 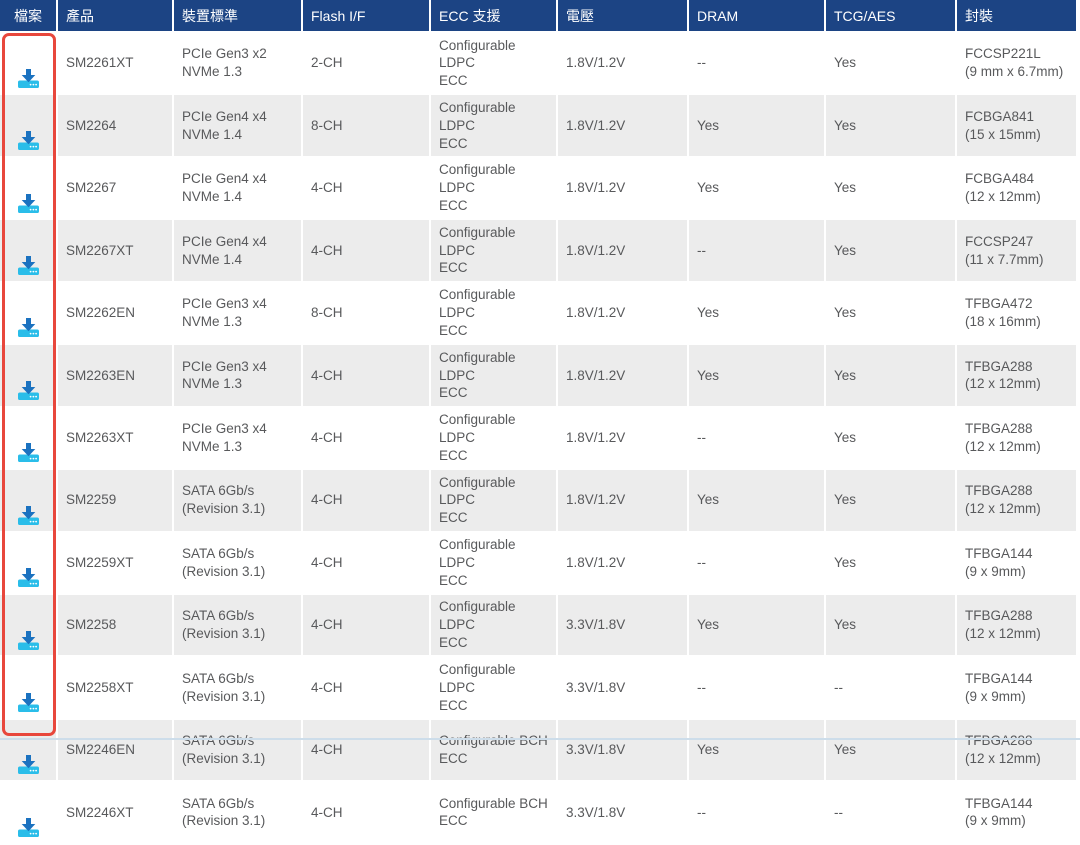 What do you see at coordinates (757, 16) in the screenshot?
I see `column-header-dram: DRAM` at bounding box center [757, 16].